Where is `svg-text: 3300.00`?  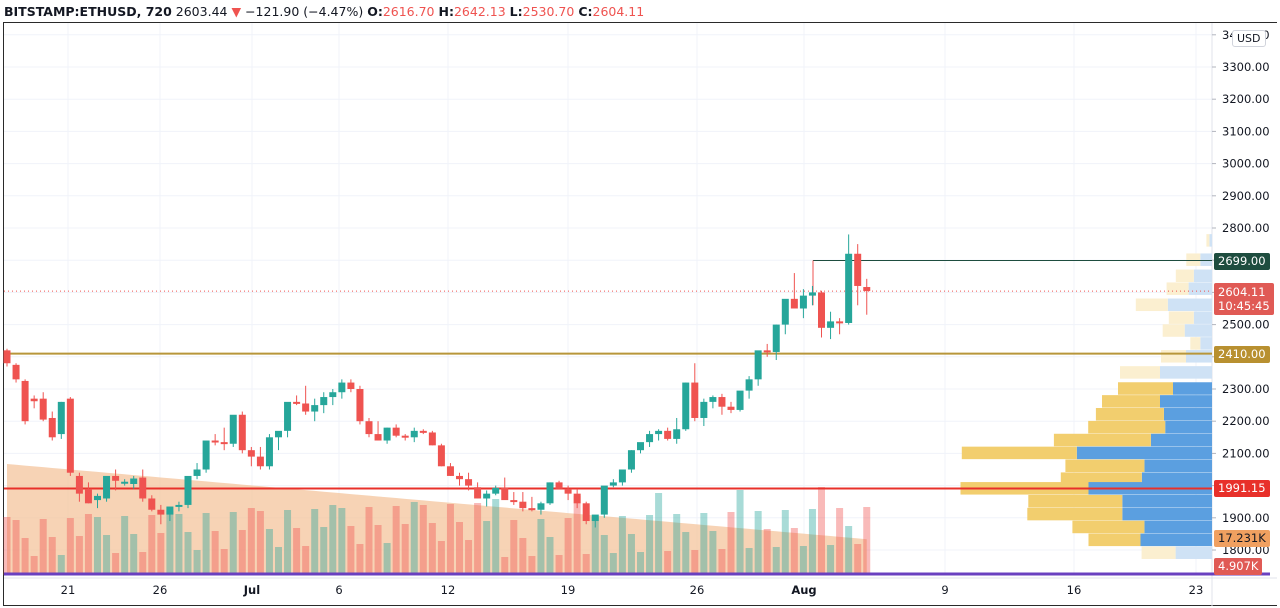
svg-text: 3300.00 is located at coordinates (1246, 67).